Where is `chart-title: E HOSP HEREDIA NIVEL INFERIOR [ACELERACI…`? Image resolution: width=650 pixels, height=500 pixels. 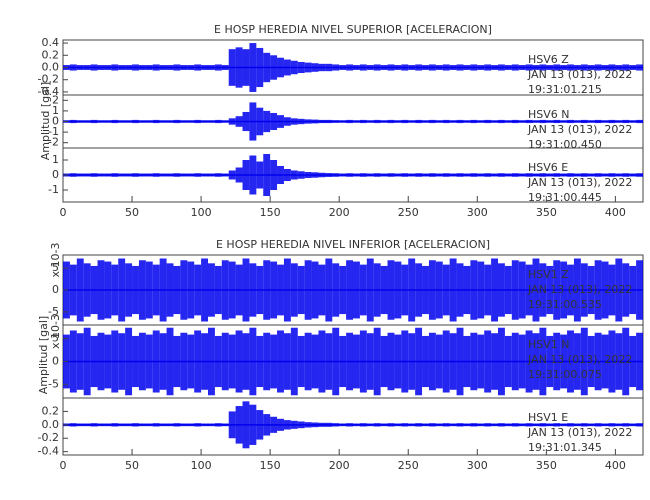
chart-title: E HOSP HEREDIA NIVEL INFERIOR [ACELERACI… is located at coordinates (353, 244).